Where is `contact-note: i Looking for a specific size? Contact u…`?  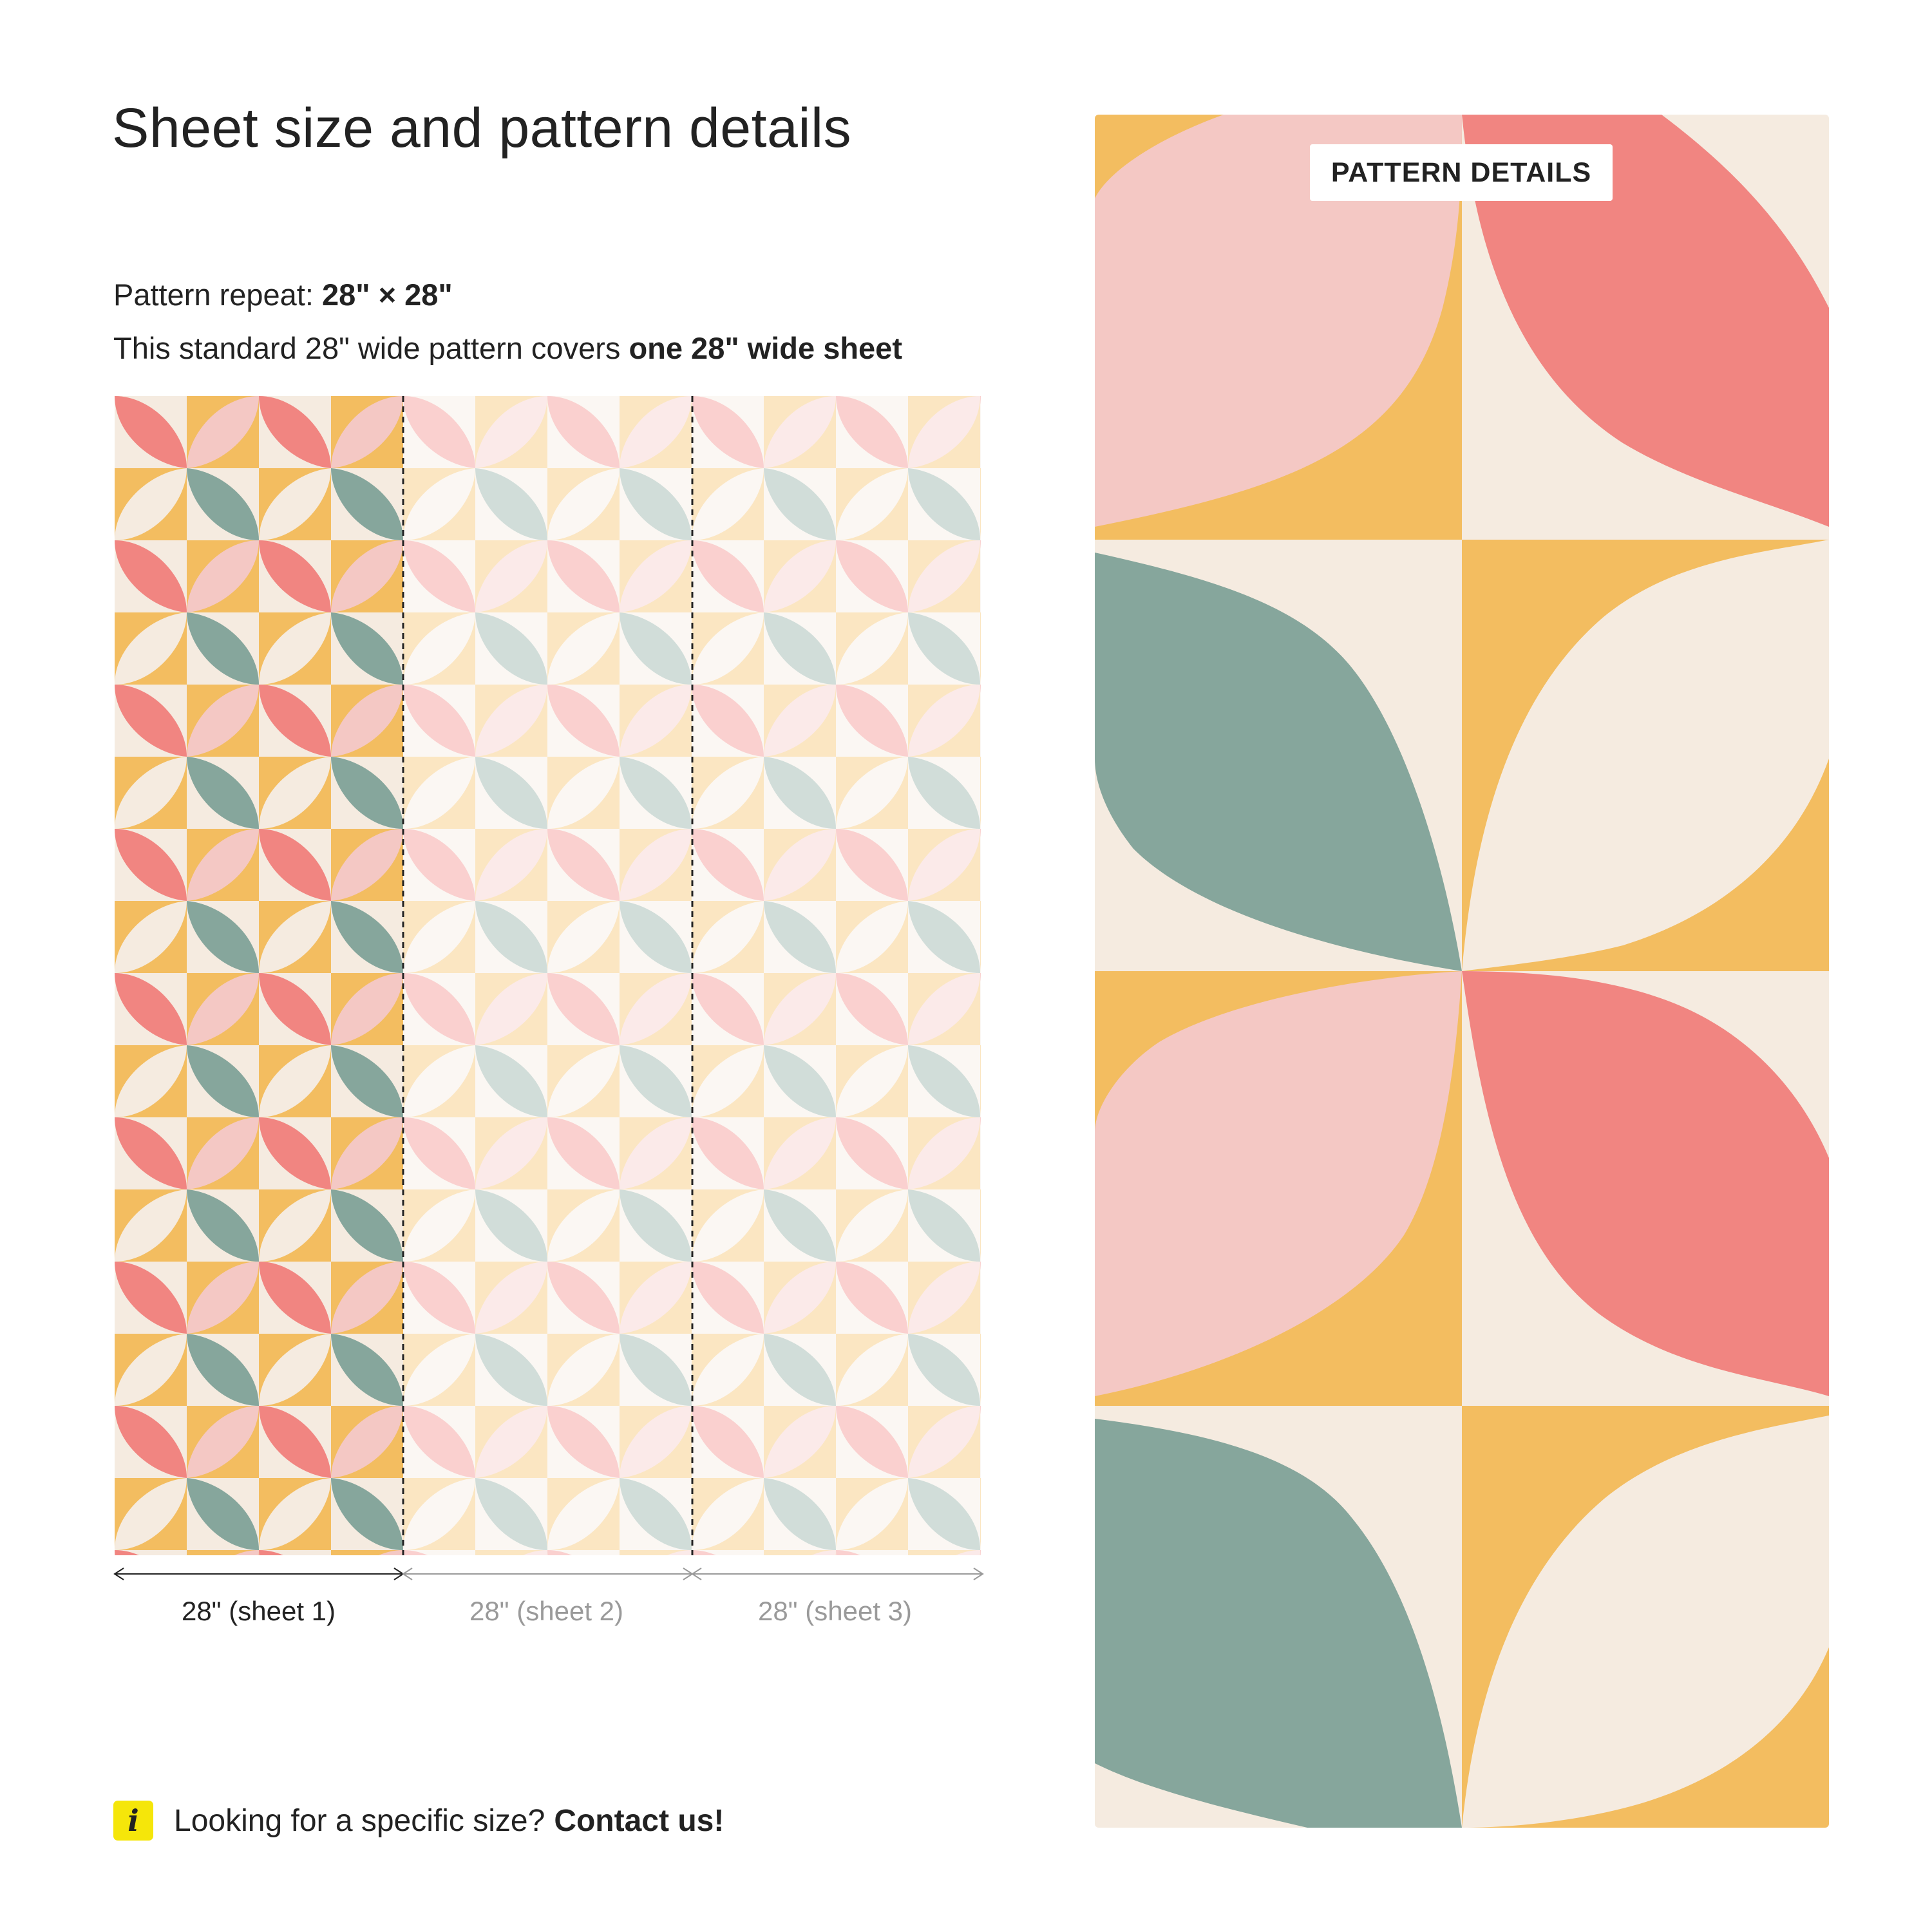 contact-note: i Looking for a specific size? Contact u… is located at coordinates (418, 1820).